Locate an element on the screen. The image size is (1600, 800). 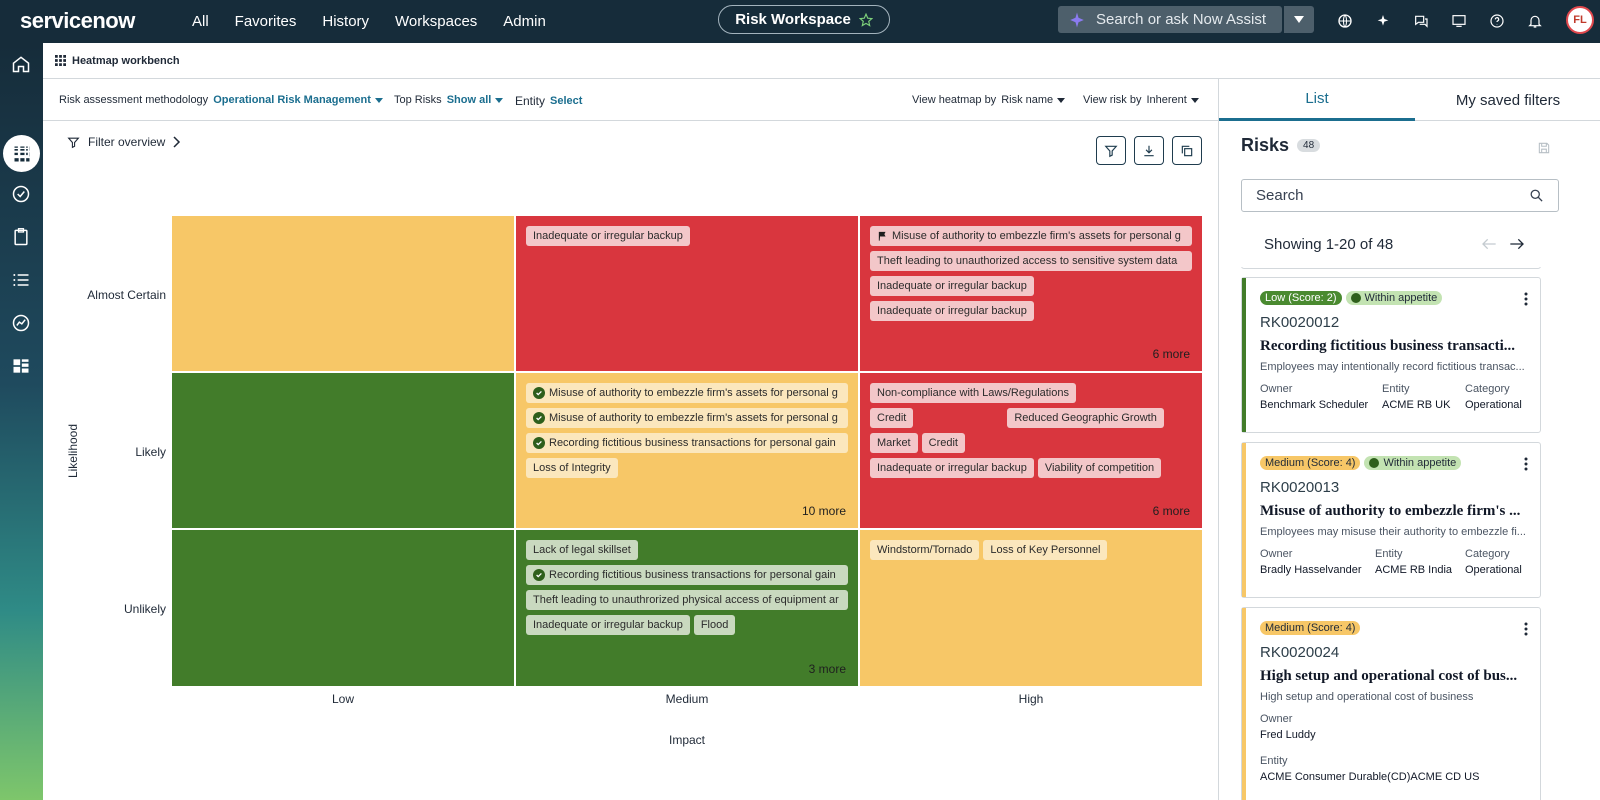
risk-id: RK0020013 is located at coordinates (1300, 487).